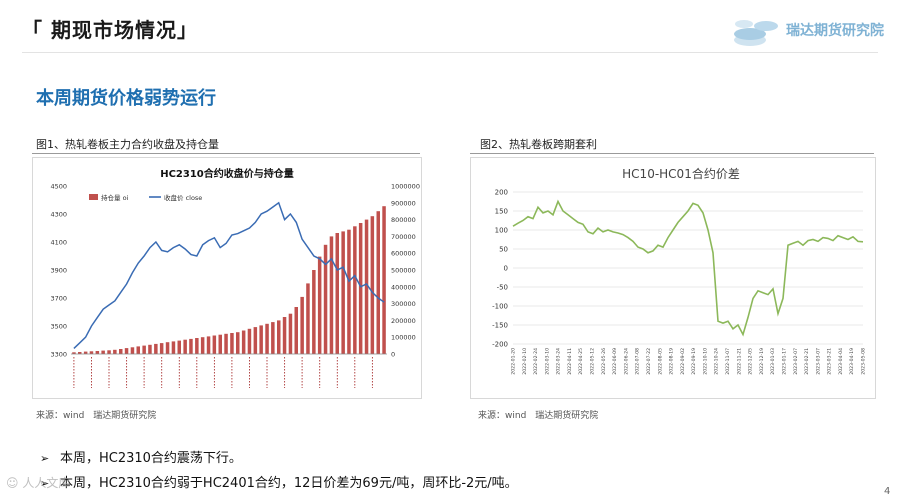  I want to click on bullet-item: ➢ 本周，HC2310合约震荡下行。, so click(141, 456).